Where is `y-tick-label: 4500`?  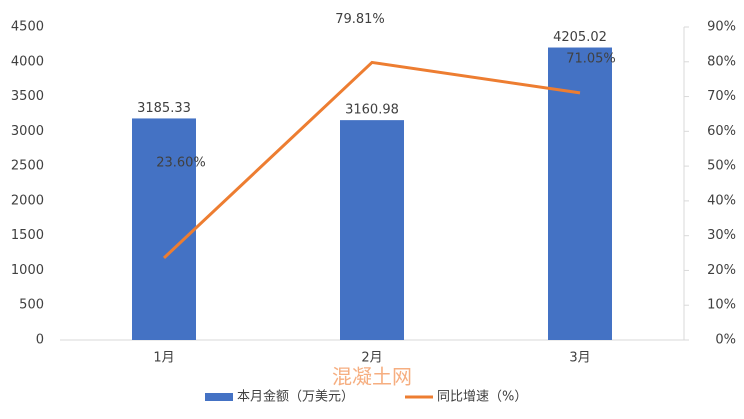 y-tick-label: 4500 is located at coordinates (27, 27).